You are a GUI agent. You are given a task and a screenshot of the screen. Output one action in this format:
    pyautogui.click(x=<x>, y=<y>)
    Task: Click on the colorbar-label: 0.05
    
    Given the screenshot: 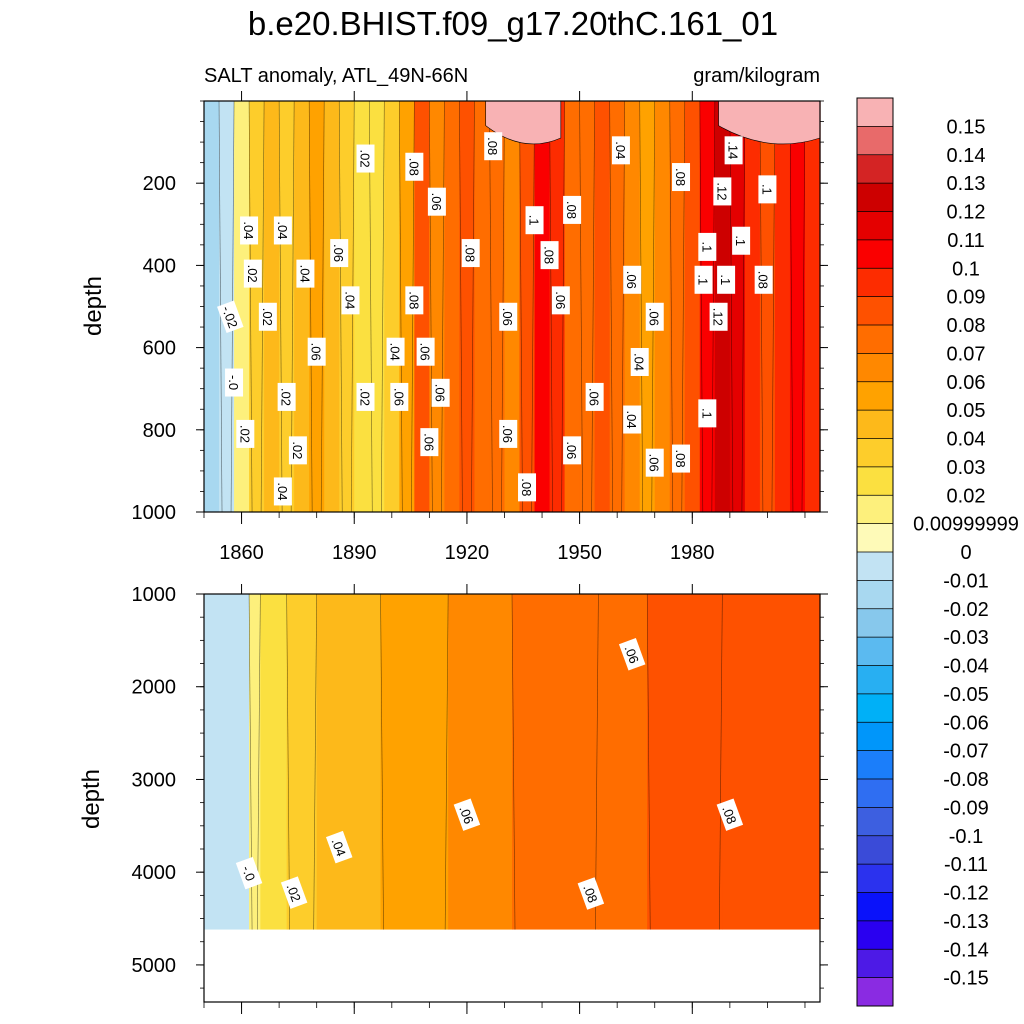 What is the action you would take?
    pyautogui.click(x=966, y=411)
    